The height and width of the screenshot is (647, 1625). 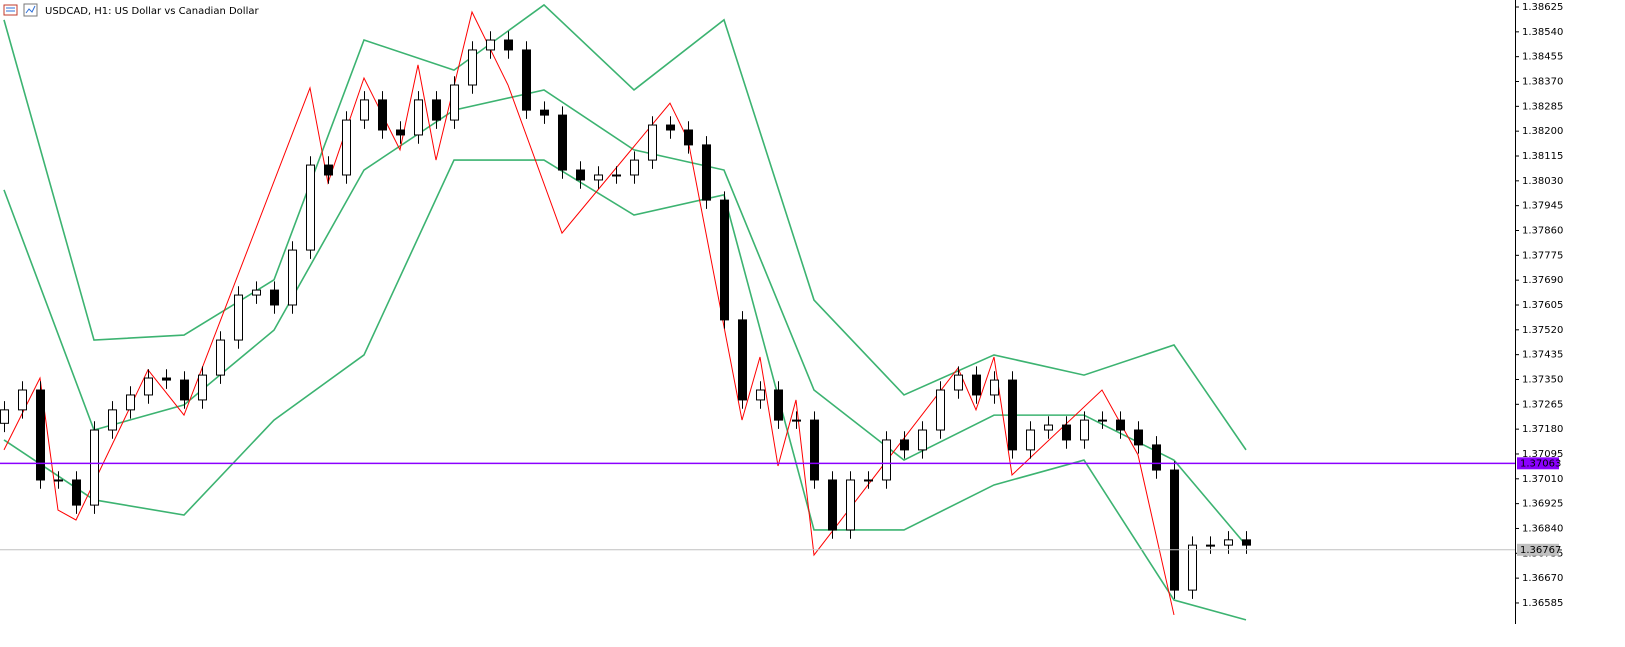 What do you see at coordinates (1542, 330) in the screenshot?
I see `y-tick-label: 1.37520` at bounding box center [1542, 330].